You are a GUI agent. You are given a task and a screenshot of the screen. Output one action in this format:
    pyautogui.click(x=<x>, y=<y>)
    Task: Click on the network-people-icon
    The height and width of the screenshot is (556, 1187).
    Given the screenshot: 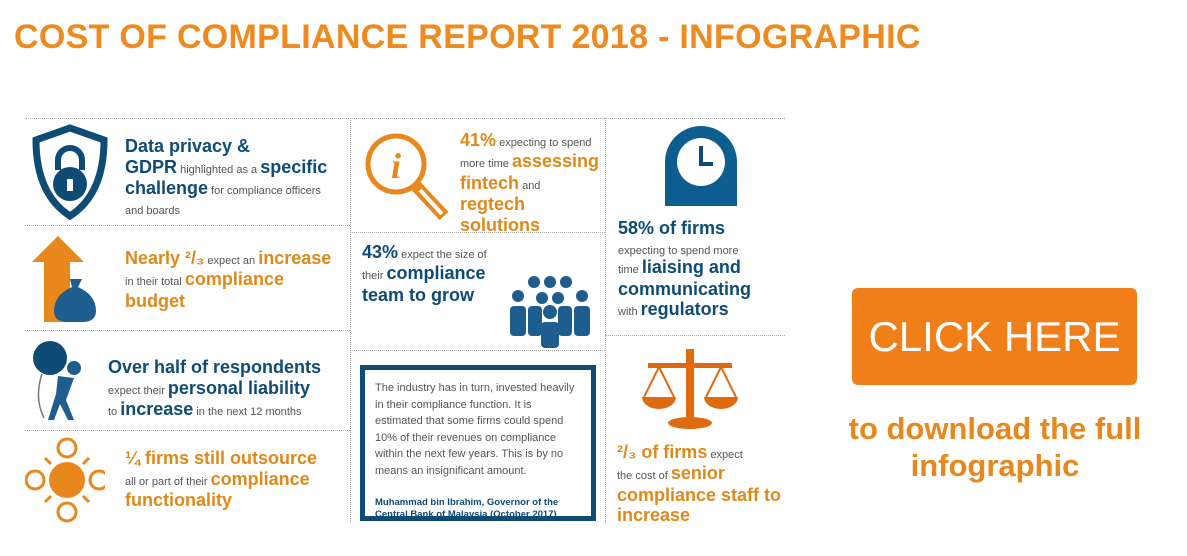 What is the action you would take?
    pyautogui.click(x=65, y=480)
    